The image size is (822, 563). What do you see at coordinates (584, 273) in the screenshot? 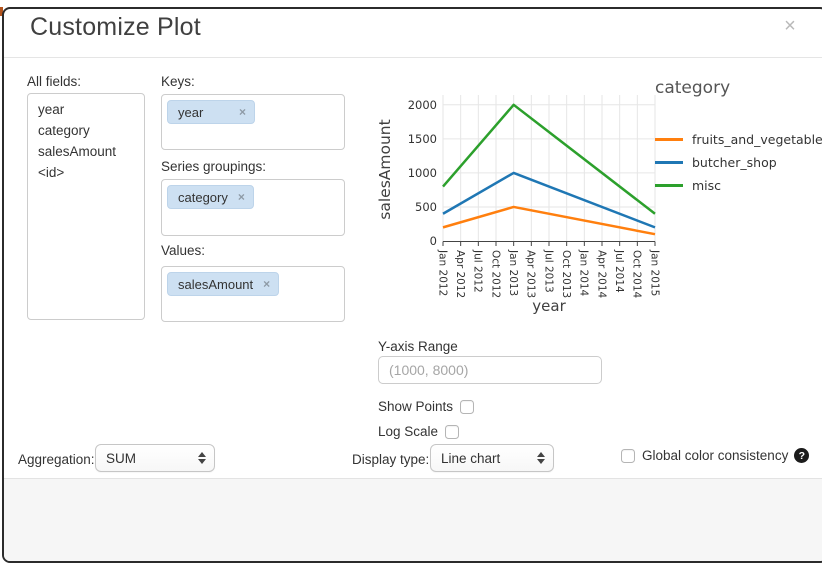
I see `svg-text: Jan 2014` at bounding box center [584, 273].